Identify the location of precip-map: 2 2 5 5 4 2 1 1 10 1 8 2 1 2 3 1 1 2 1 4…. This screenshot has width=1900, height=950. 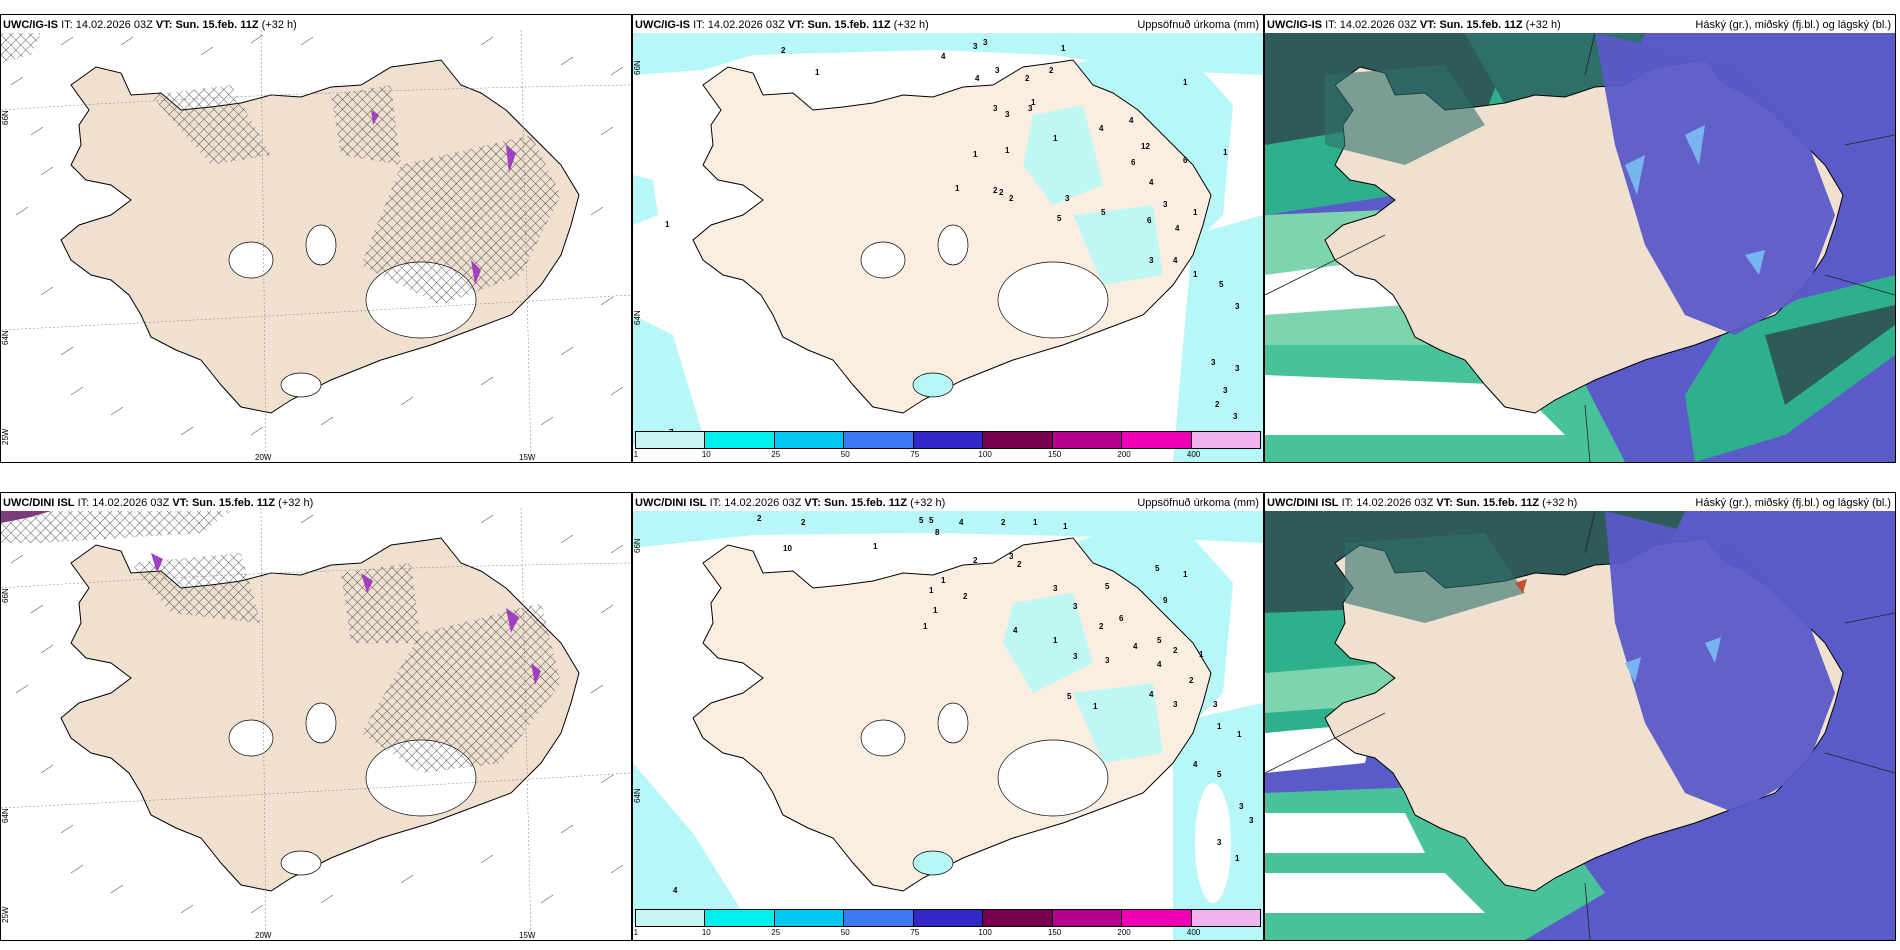
(948, 725).